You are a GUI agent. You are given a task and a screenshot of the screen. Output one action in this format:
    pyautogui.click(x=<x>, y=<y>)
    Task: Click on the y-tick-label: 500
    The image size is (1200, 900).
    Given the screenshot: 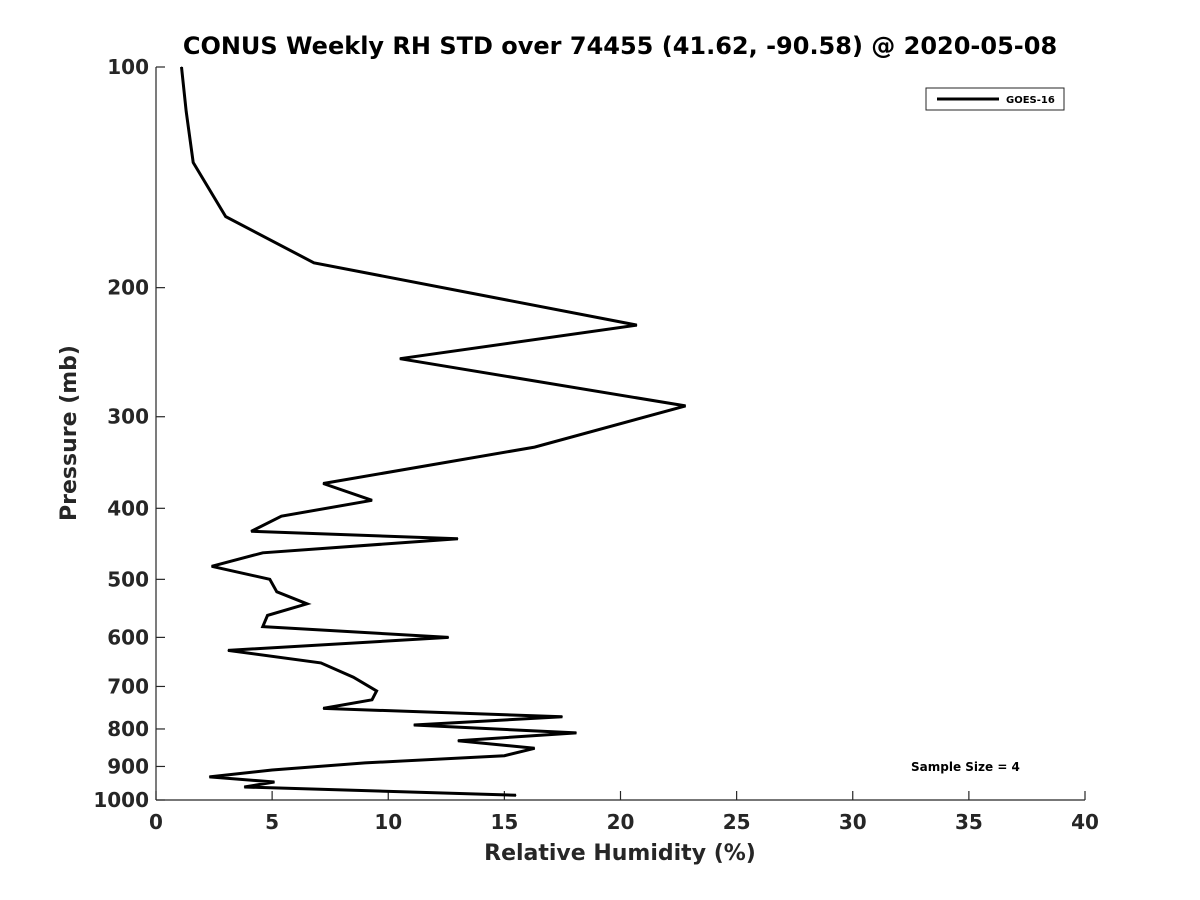 What is the action you would take?
    pyautogui.click(x=128, y=579)
    